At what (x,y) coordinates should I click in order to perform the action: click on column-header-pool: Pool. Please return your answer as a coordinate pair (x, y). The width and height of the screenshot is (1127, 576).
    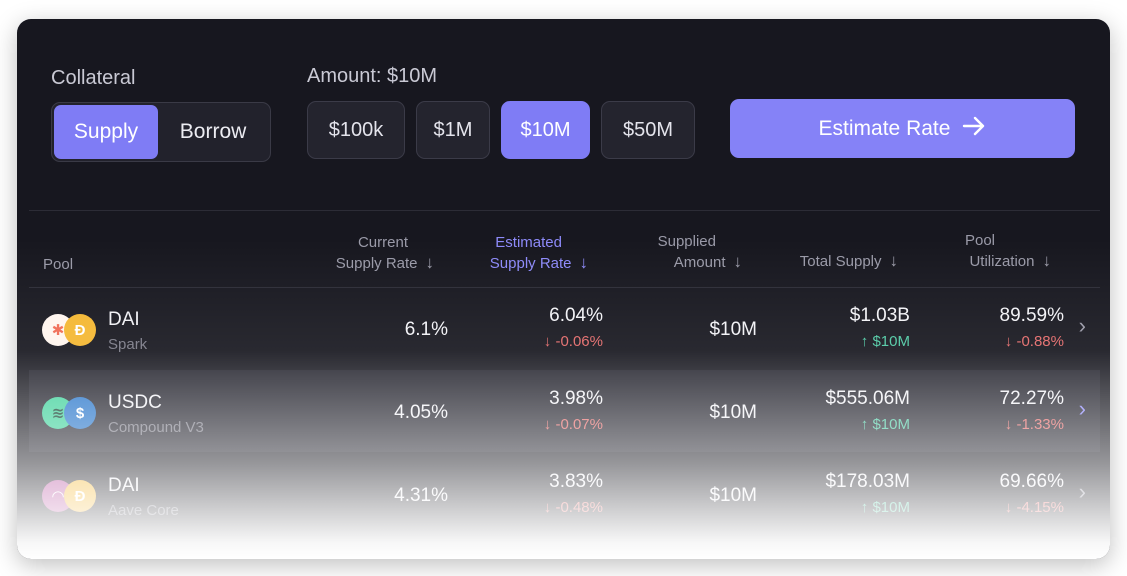
    Looking at the image, I should click on (58, 264).